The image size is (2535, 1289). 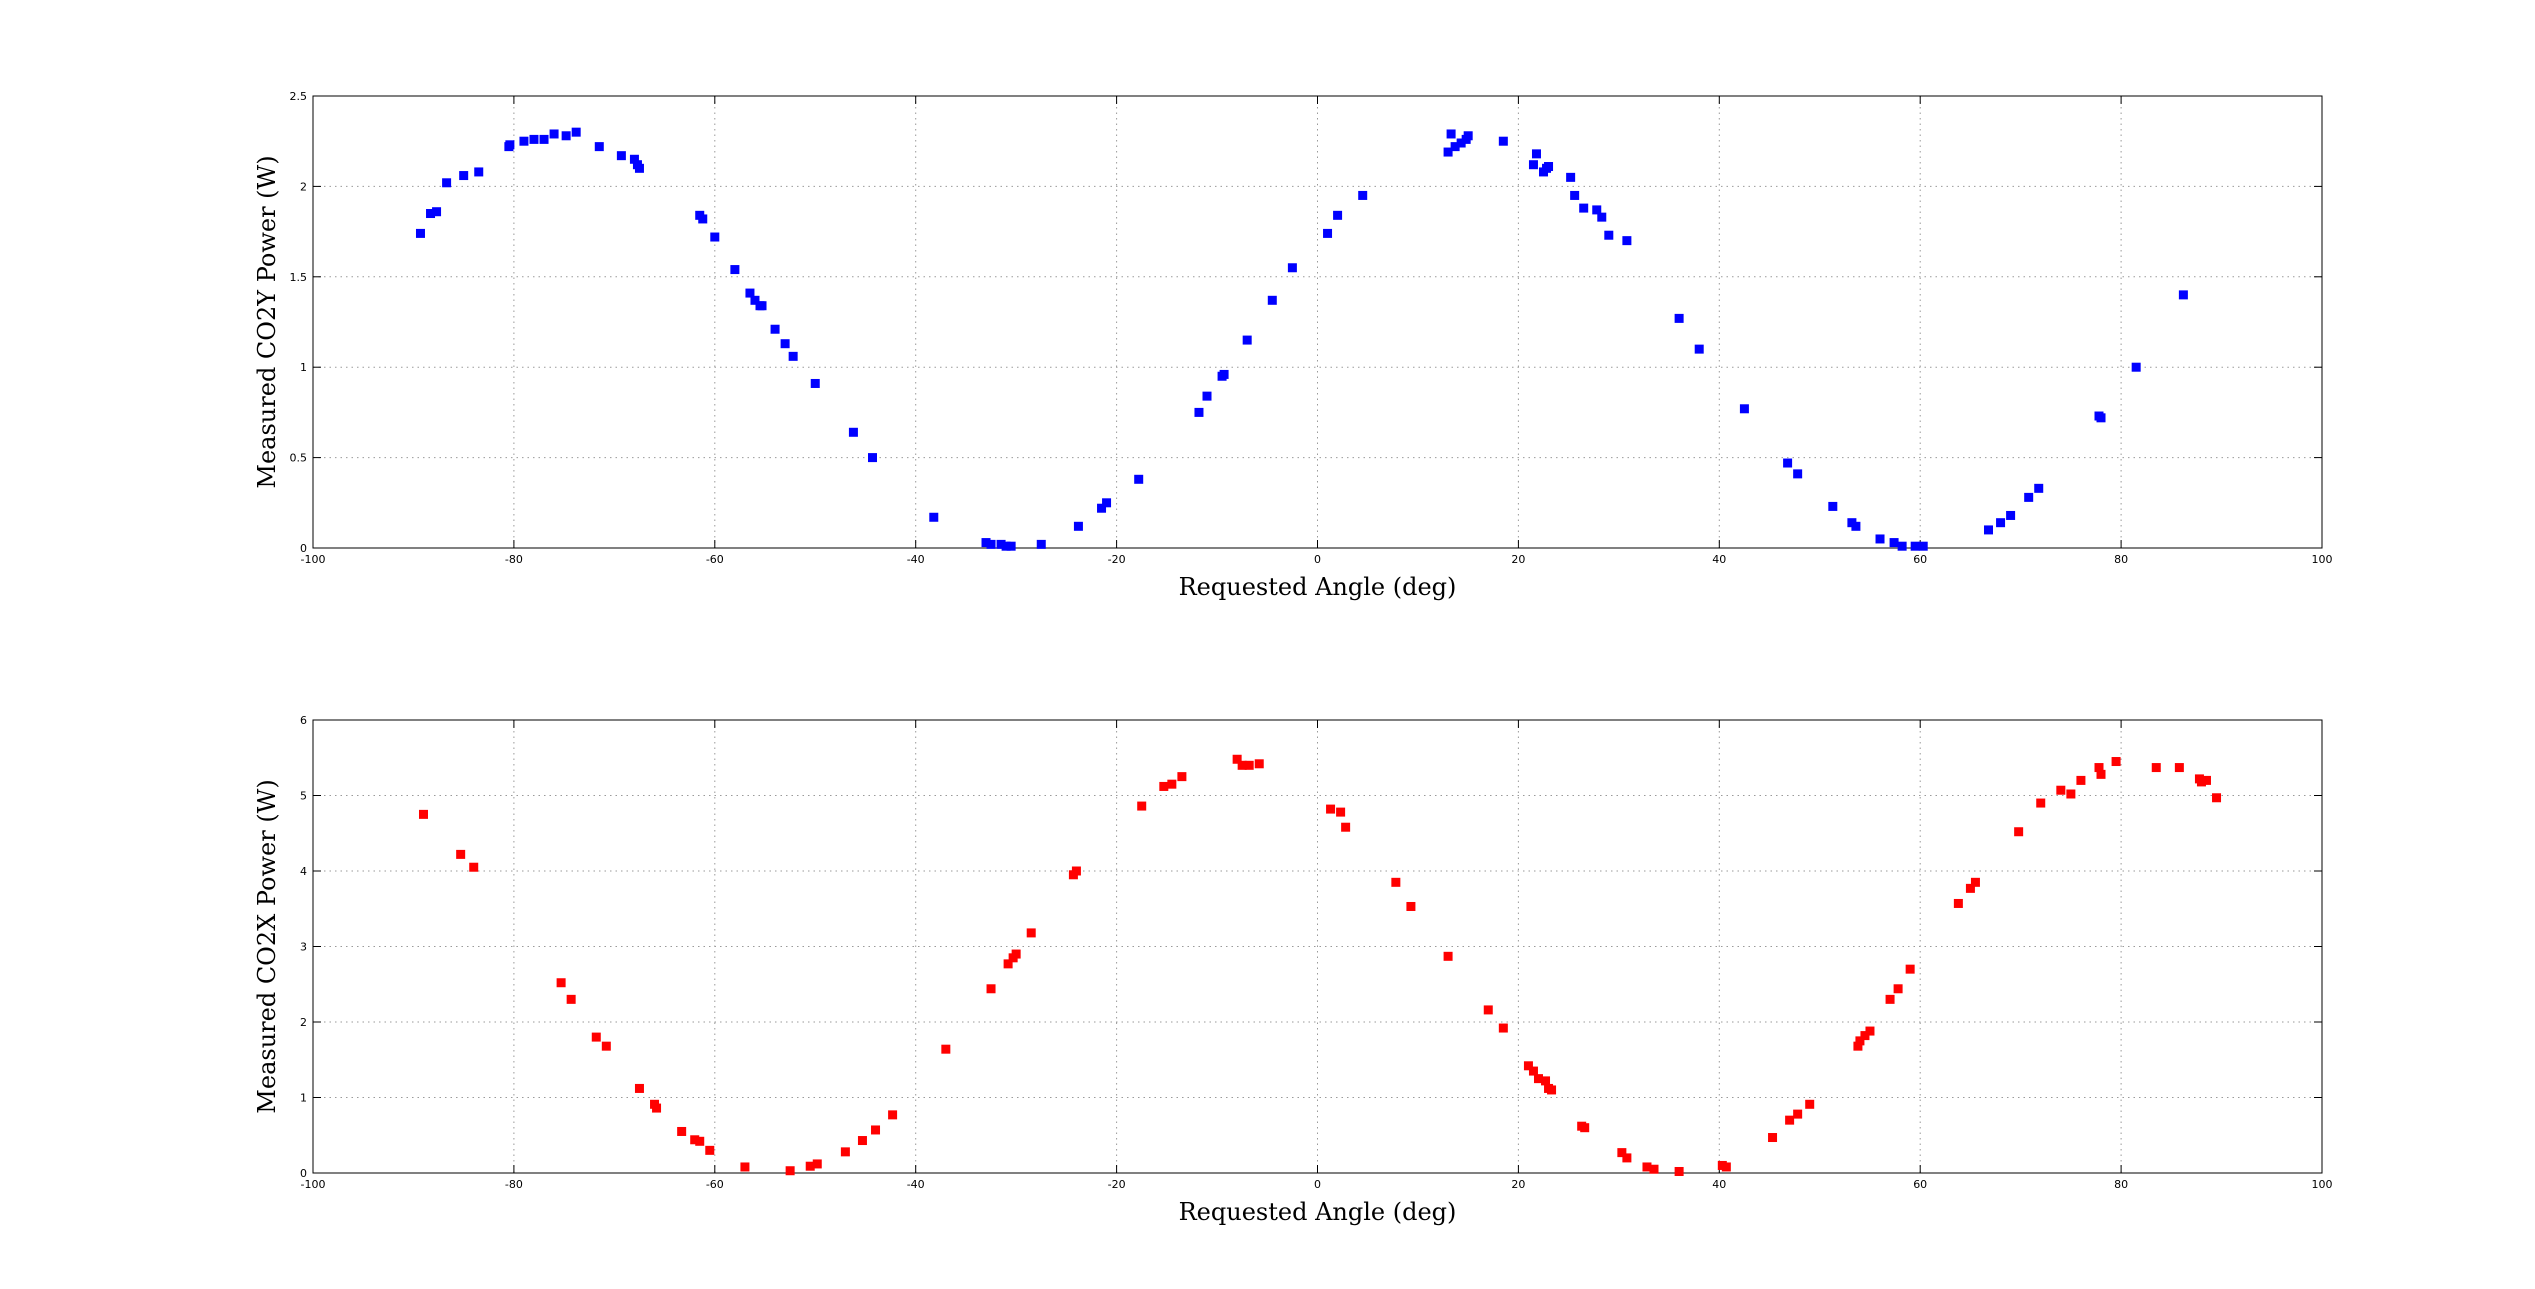 I want to click on co2y-x-tick-label: -80, so click(x=514, y=559).